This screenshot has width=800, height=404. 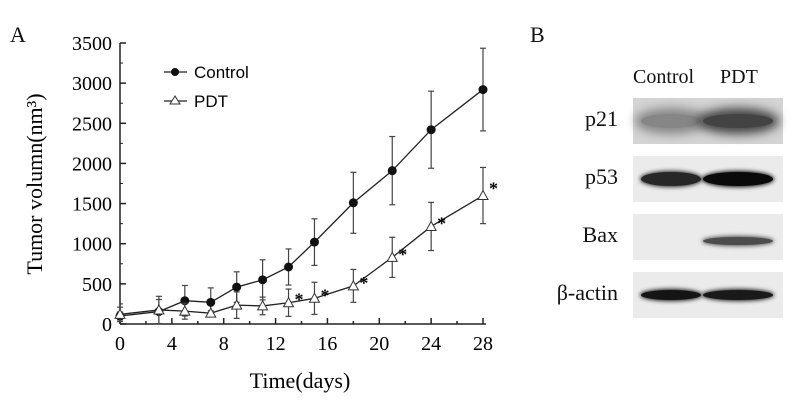 I want to click on blot-strip-p21, so click(x=708, y=121).